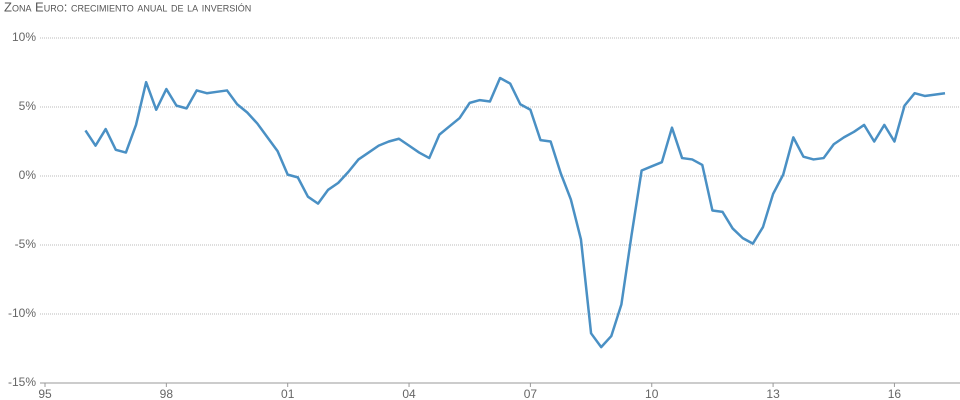  What do you see at coordinates (773, 393) in the screenshot?
I see `x-tick-label: 13` at bounding box center [773, 393].